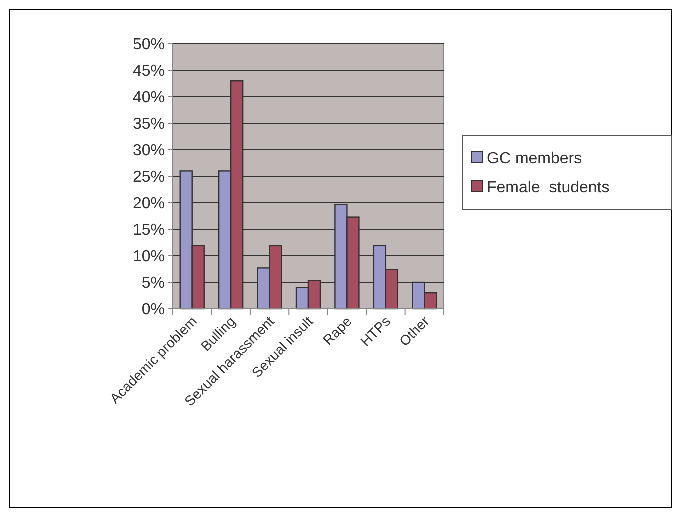 The width and height of the screenshot is (676, 512). Describe the element at coordinates (148, 231) in the screenshot. I see `y-tick-label: 15%` at that location.